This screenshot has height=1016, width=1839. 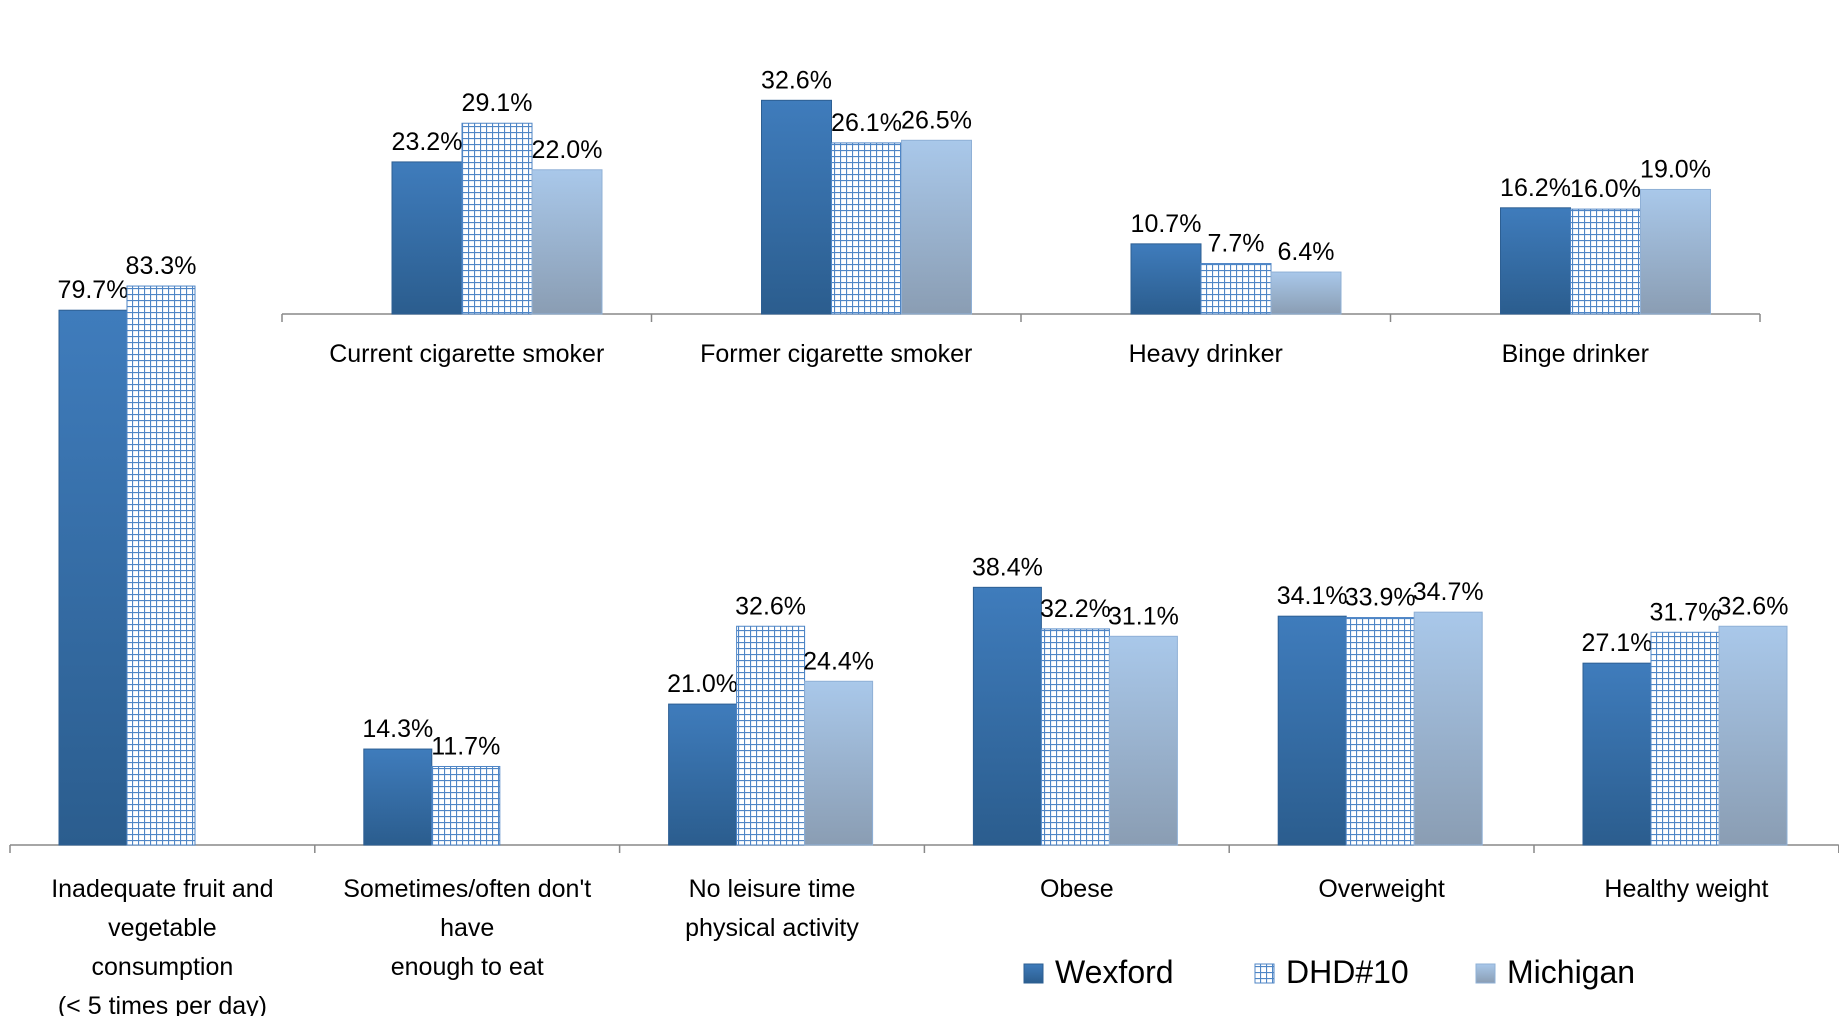 What do you see at coordinates (1114, 972) in the screenshot?
I see `legend-label-wexford: Wexford` at bounding box center [1114, 972].